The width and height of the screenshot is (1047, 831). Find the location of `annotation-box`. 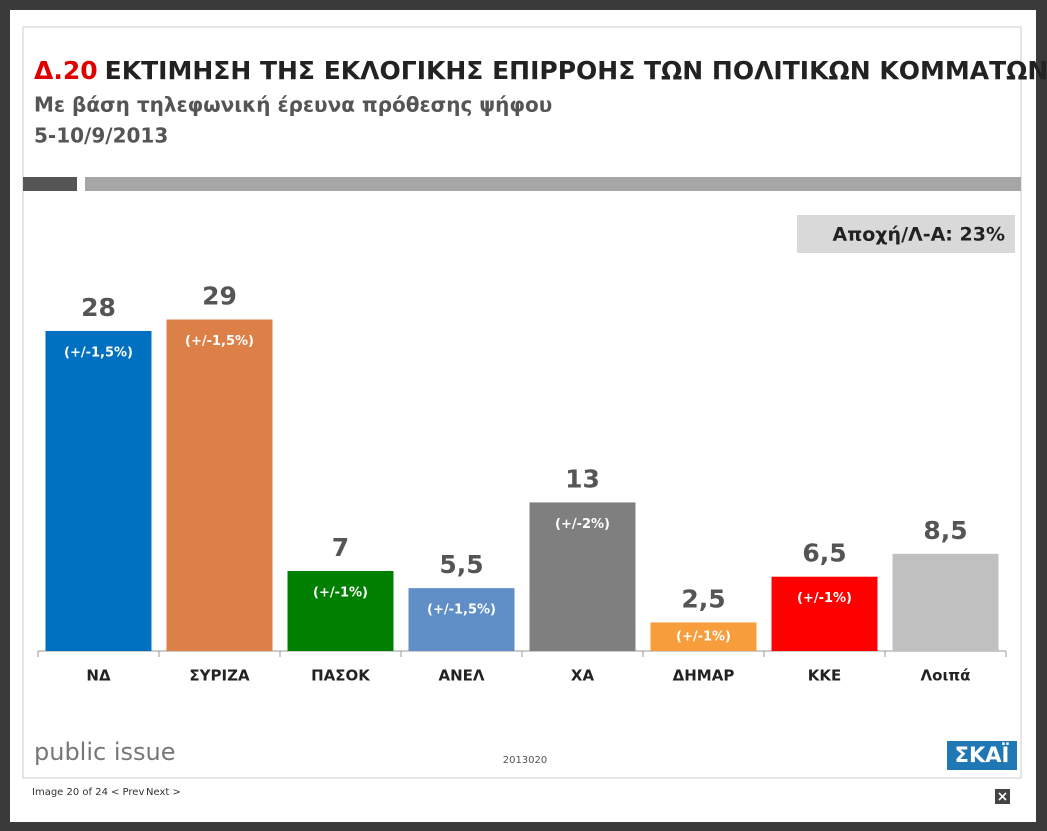

annotation-box is located at coordinates (906, 234).